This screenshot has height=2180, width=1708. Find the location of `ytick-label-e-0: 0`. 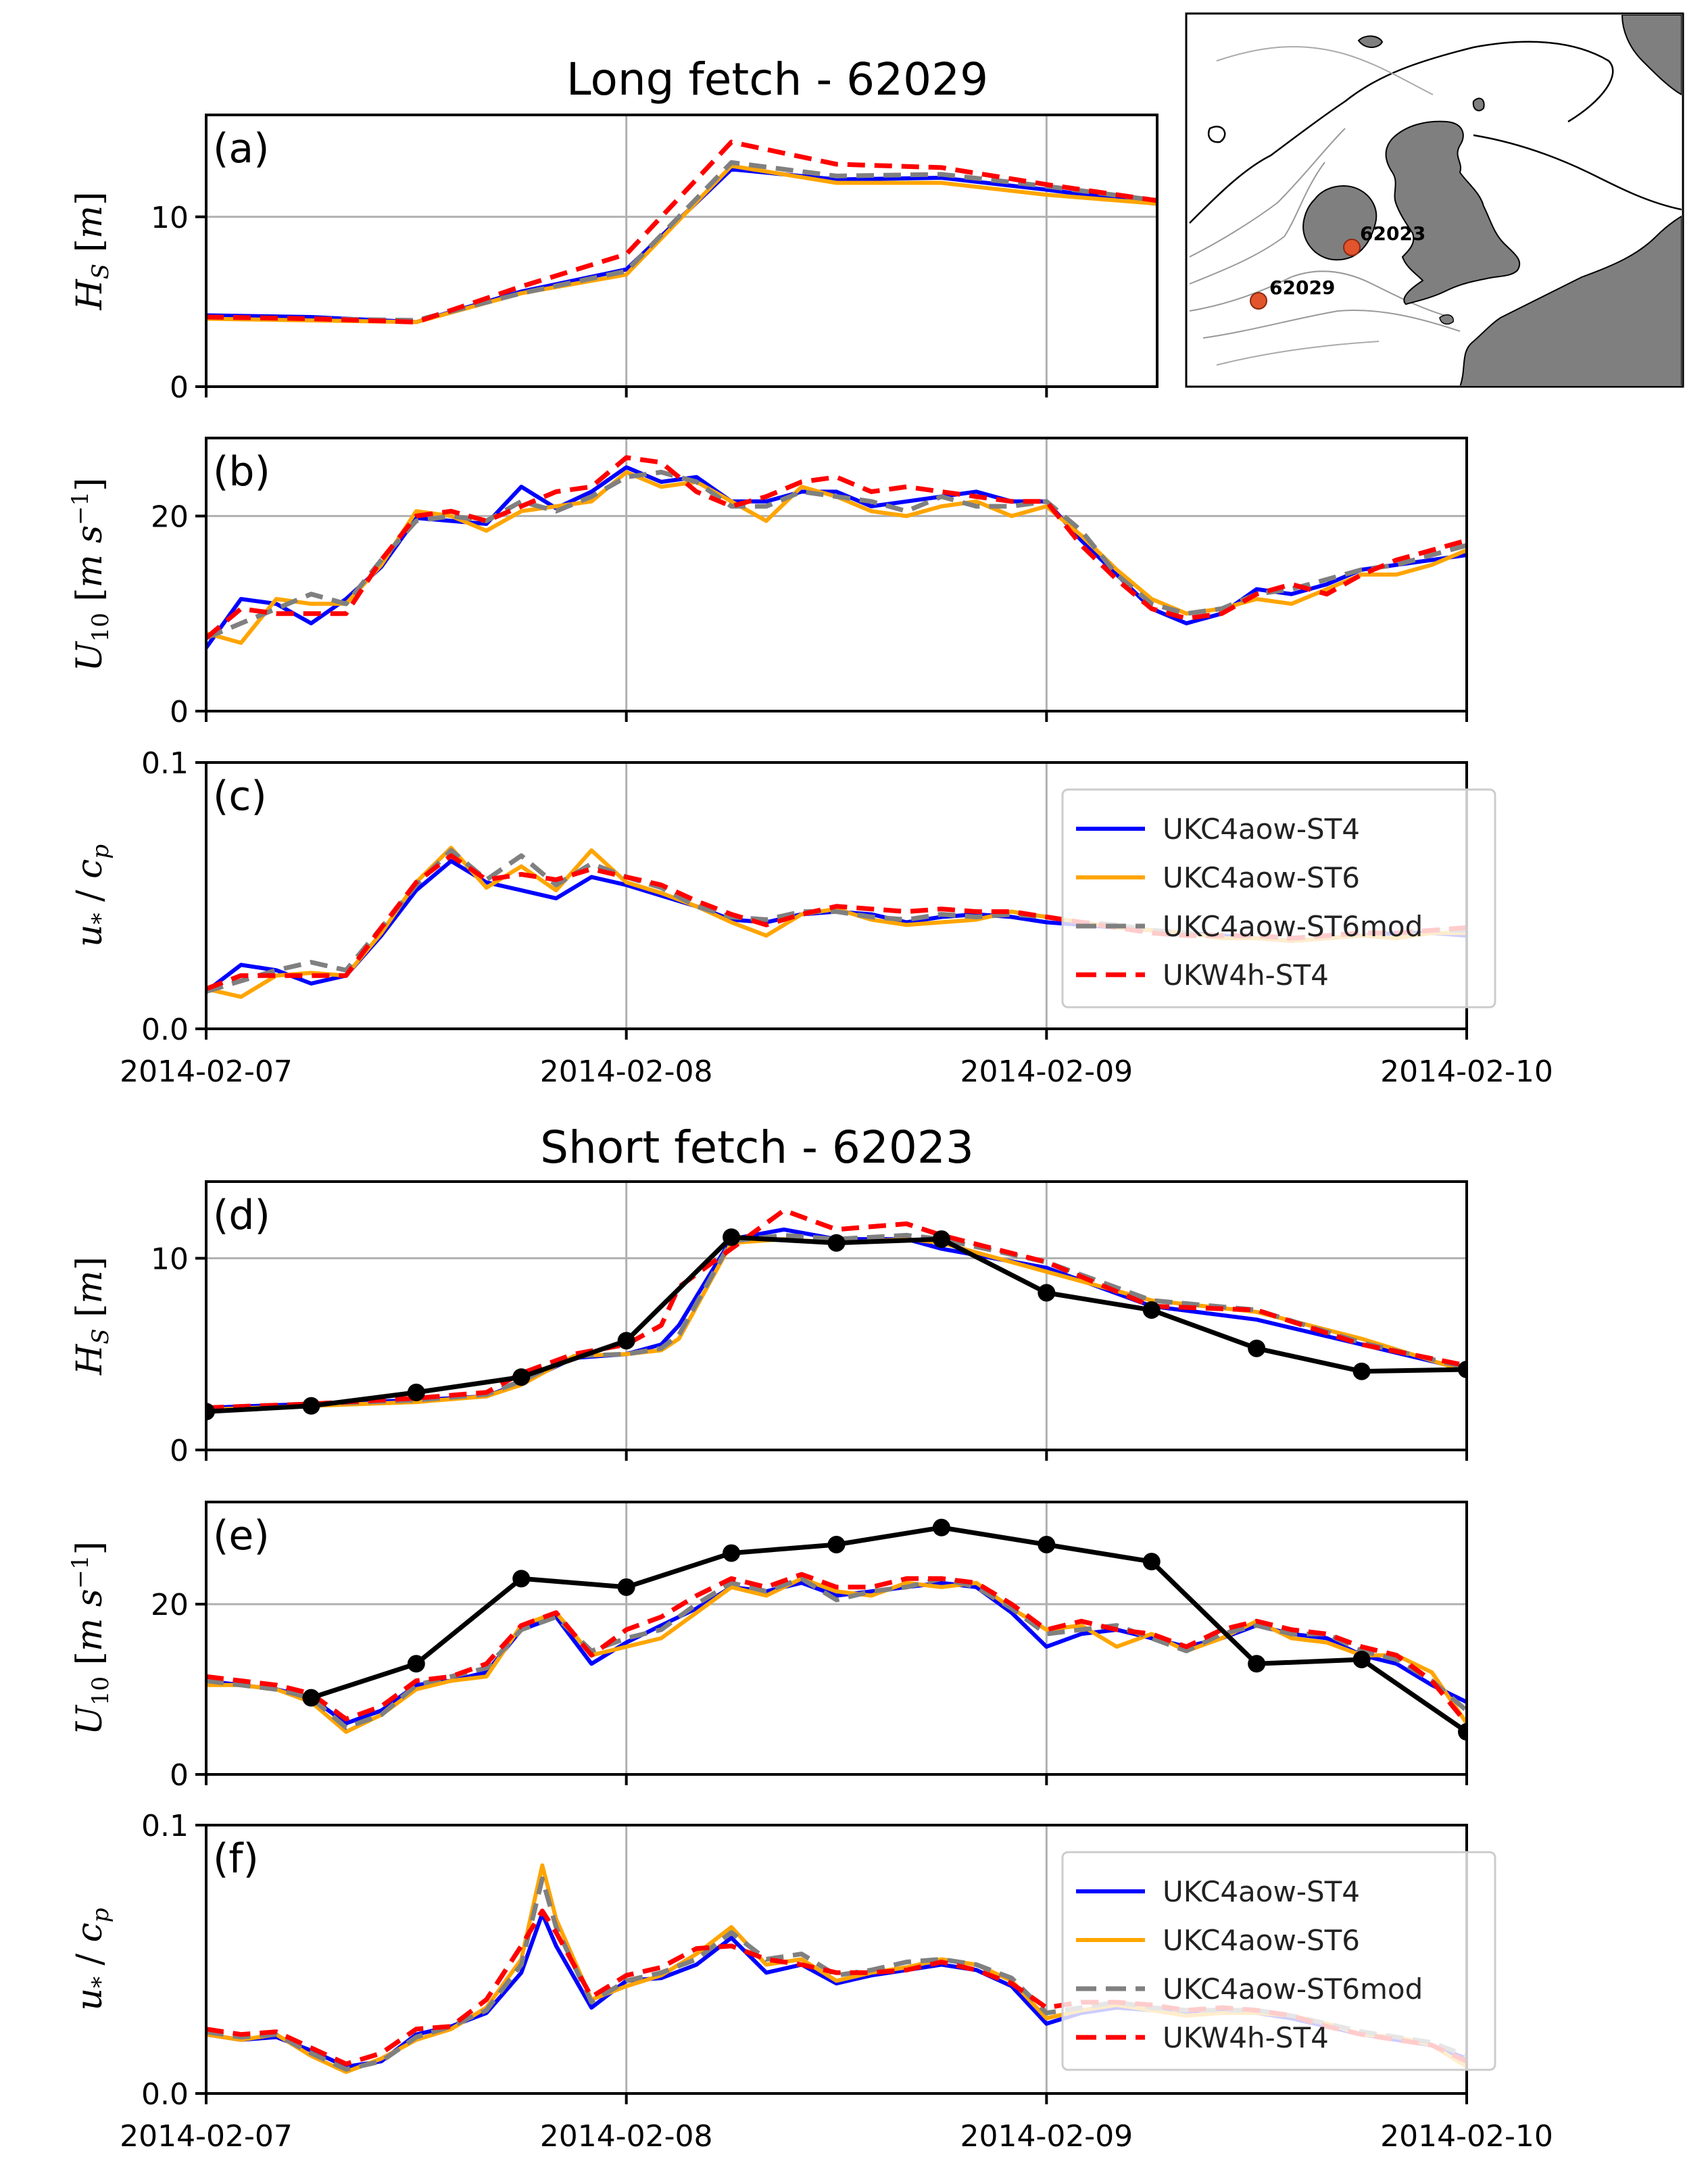

ytick-label-e-0: 0 is located at coordinates (179, 1775).